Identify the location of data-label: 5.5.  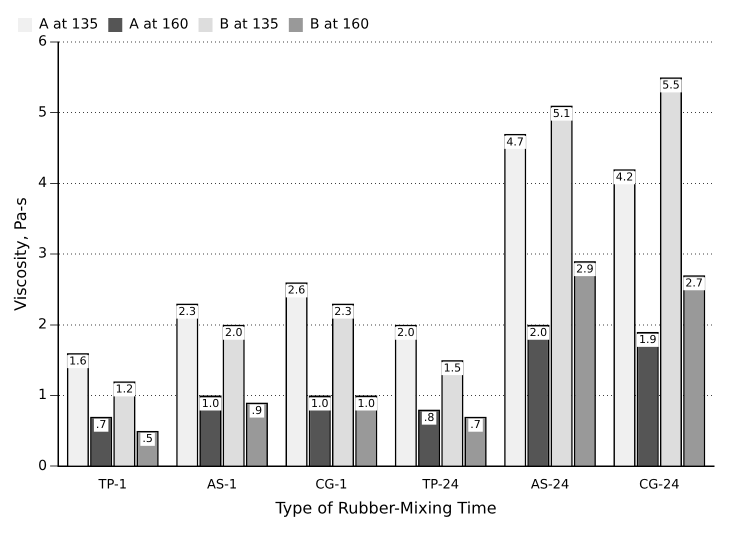
(671, 85).